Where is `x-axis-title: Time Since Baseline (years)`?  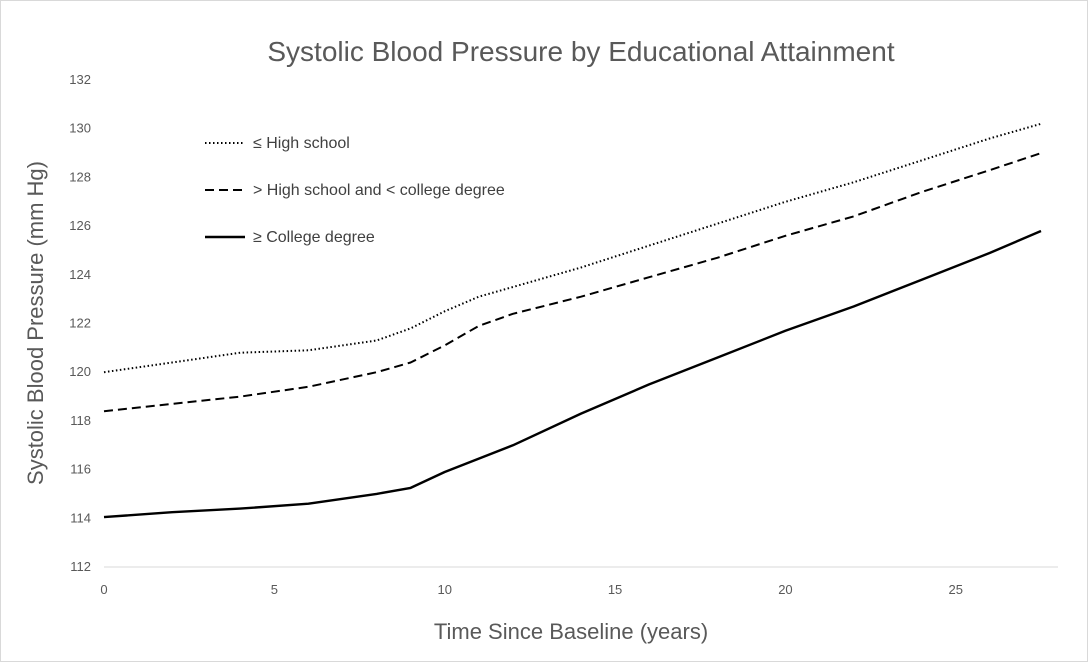
x-axis-title: Time Since Baseline (years) is located at coordinates (571, 631).